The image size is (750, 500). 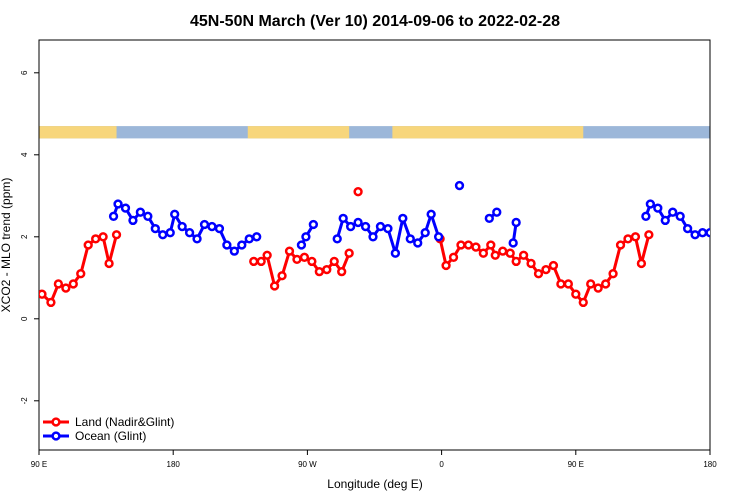 What do you see at coordinates (56, 422) in the screenshot?
I see `legend-land-marker` at bounding box center [56, 422].